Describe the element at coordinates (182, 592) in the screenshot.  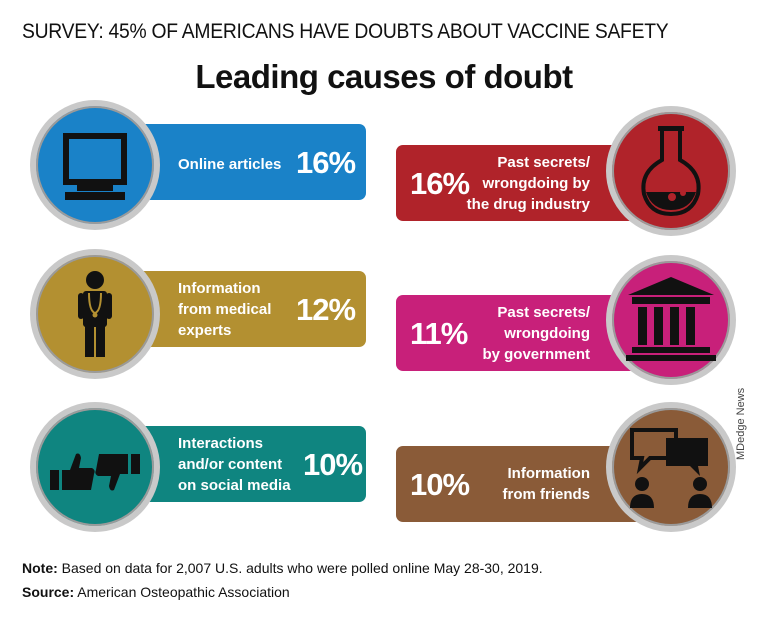
I see `source-text: American Osteopathic Association` at that location.